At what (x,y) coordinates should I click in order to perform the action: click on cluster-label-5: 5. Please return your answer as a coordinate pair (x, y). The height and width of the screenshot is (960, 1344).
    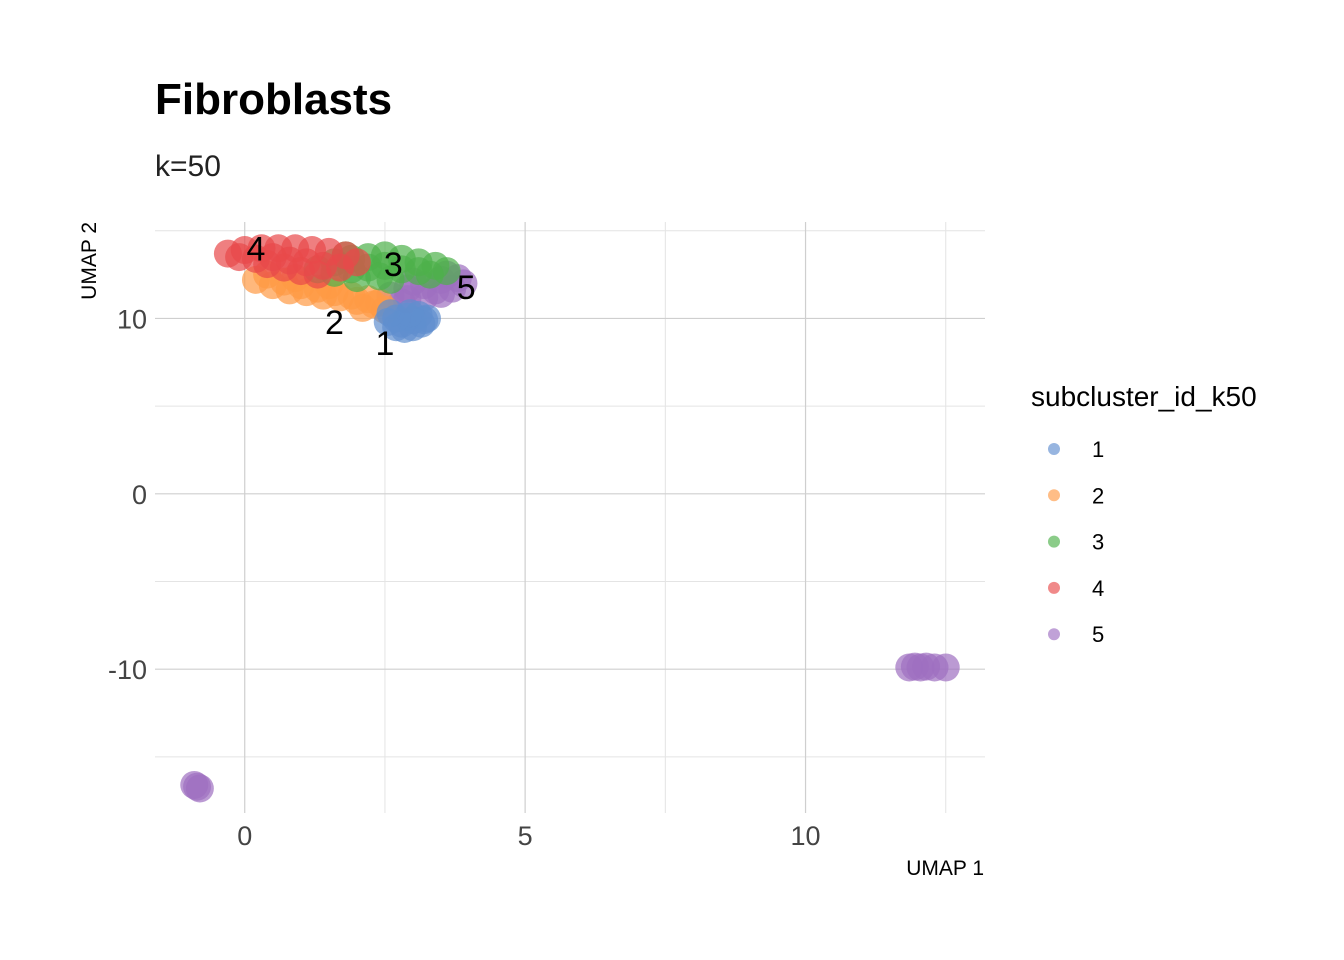
    Looking at the image, I should click on (466, 288).